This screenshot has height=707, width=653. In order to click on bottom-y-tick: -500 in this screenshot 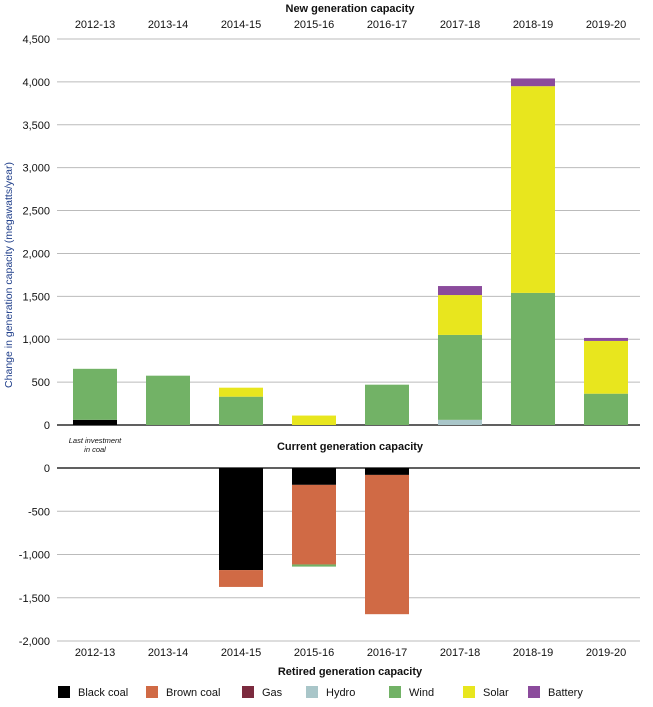, I will do `click(39, 512)`.